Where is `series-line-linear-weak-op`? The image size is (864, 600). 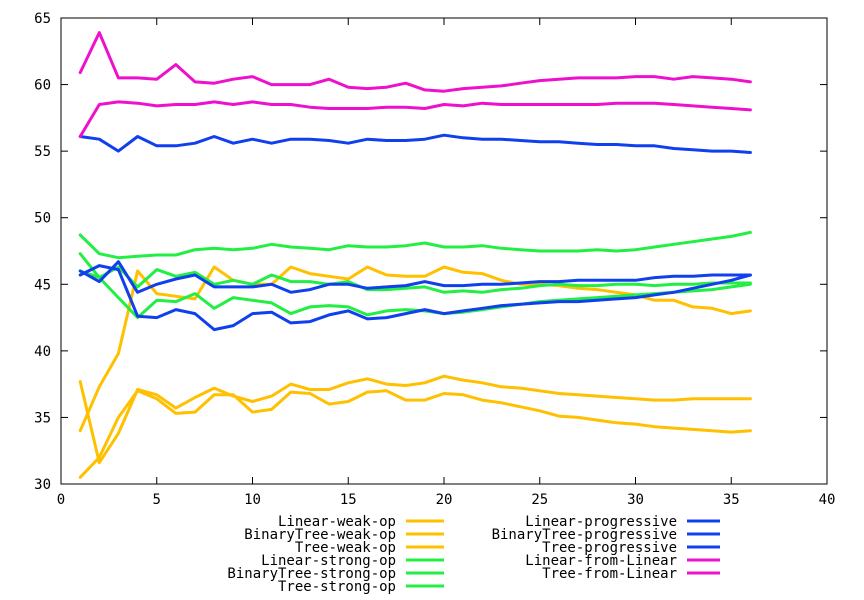 series-line-linear-weak-op is located at coordinates (415, 434).